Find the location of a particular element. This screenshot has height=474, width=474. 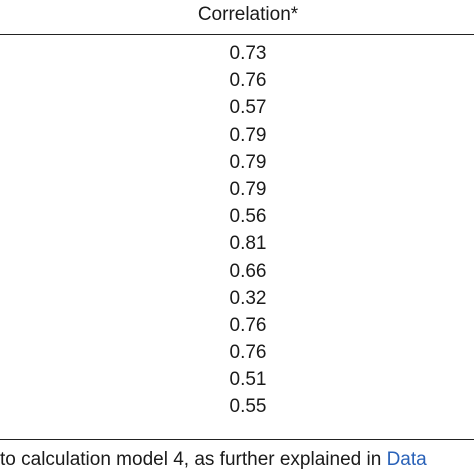

correlation-column-header: Correlation* is located at coordinates (237, 14).